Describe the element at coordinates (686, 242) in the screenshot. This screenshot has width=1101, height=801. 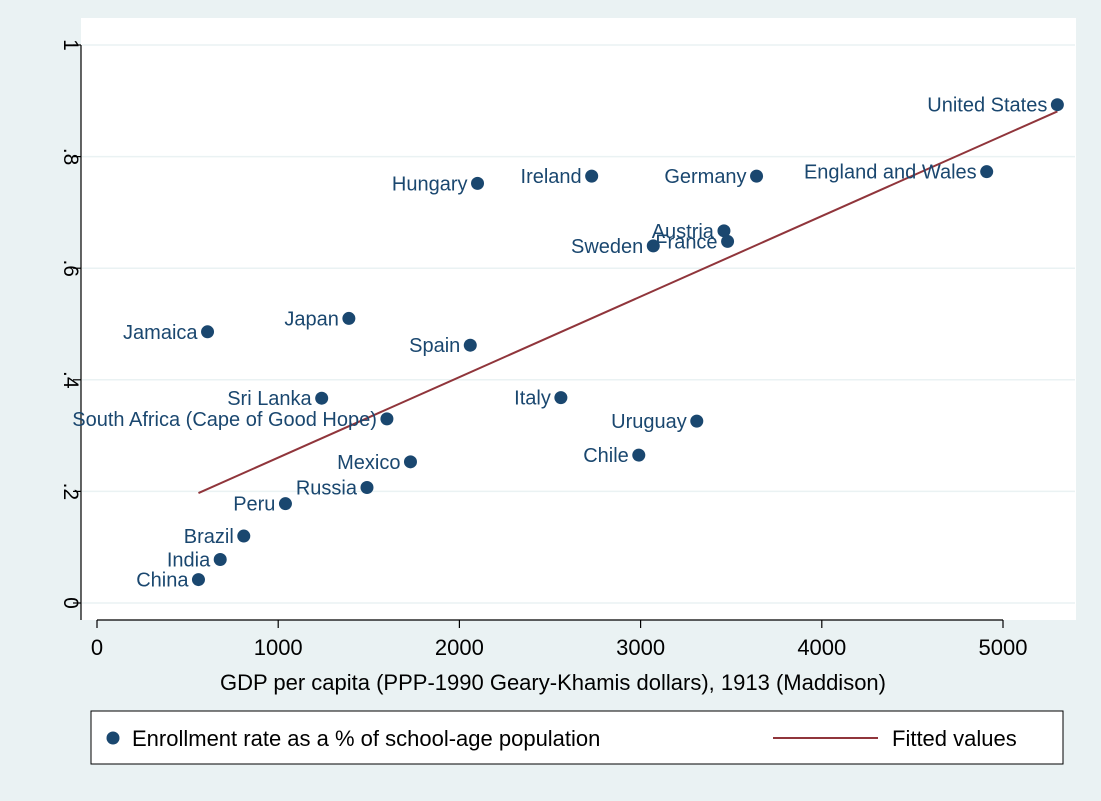
I see `data-label-6: France` at that location.